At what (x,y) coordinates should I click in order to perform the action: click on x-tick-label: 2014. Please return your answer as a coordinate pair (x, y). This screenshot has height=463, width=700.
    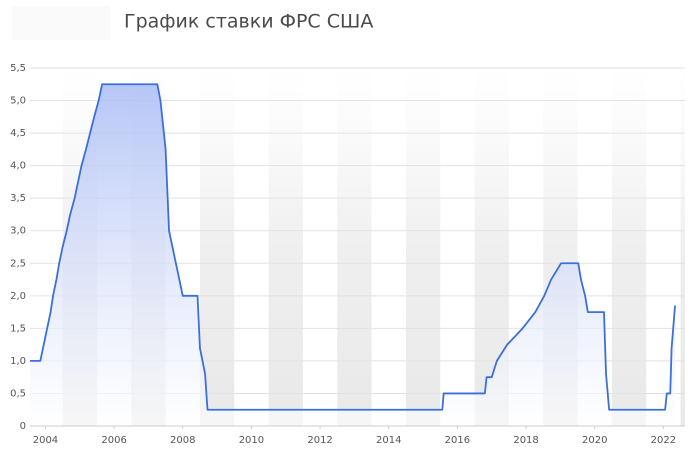
    Looking at the image, I should click on (388, 440).